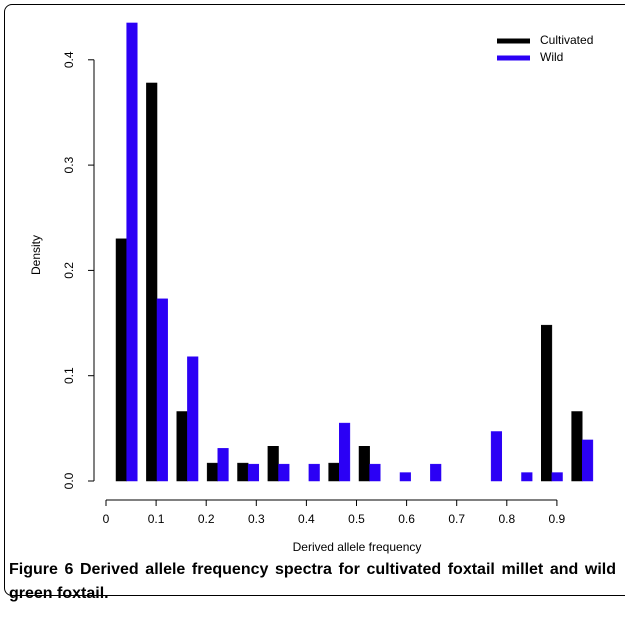 This screenshot has height=625, width=625. What do you see at coordinates (206, 519) in the screenshot?
I see `x-tick-label: 0.2` at bounding box center [206, 519].